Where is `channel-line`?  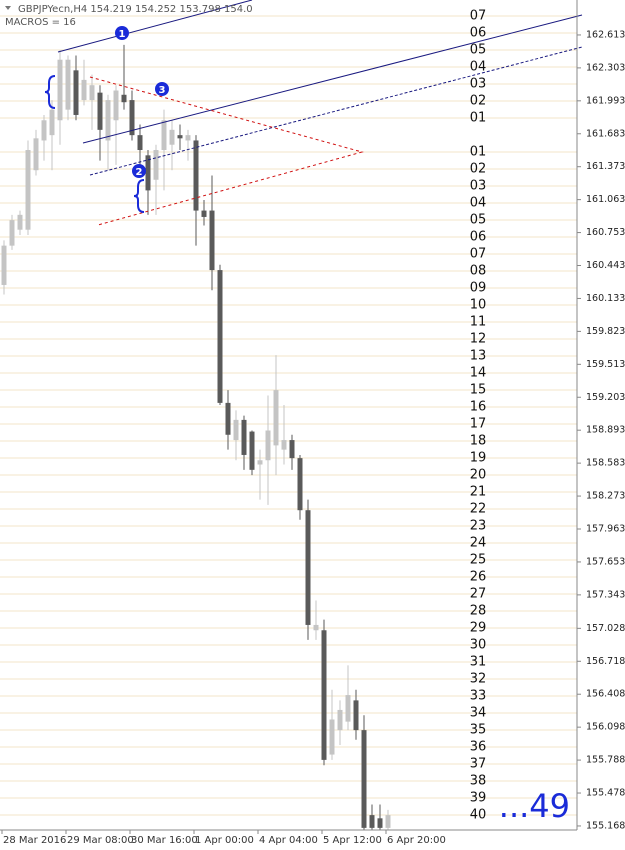 channel-line is located at coordinates (155, 26).